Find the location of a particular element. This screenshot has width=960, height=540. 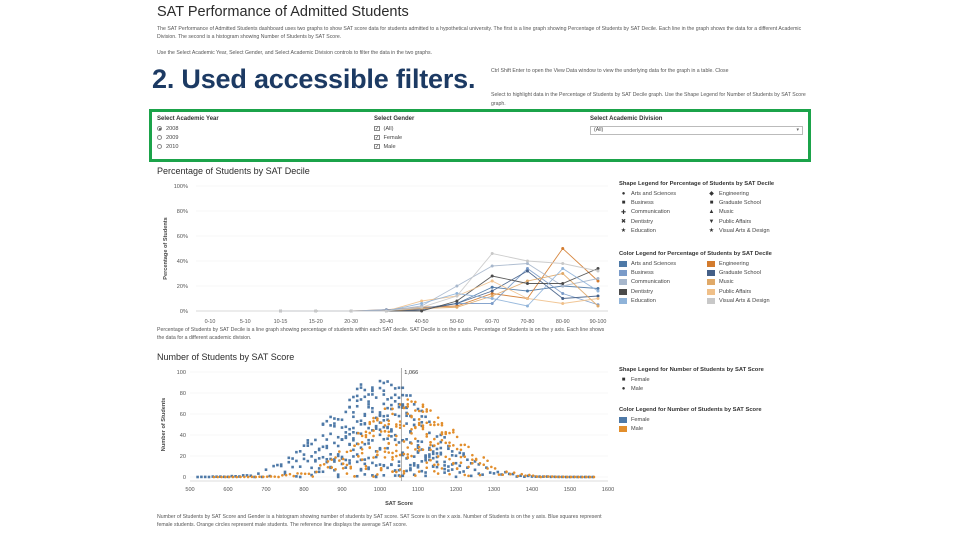

gender-option: ✓ (All) is located at coordinates (384, 128).